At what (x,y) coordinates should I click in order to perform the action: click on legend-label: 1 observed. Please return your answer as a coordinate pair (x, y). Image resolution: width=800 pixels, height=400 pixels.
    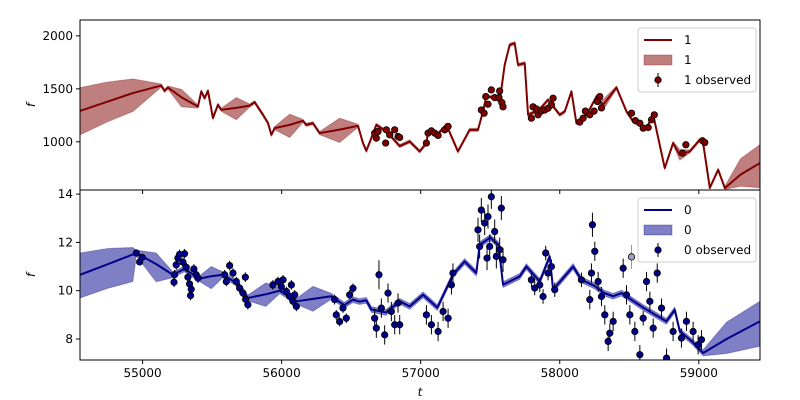
    Looking at the image, I should click on (718, 80).